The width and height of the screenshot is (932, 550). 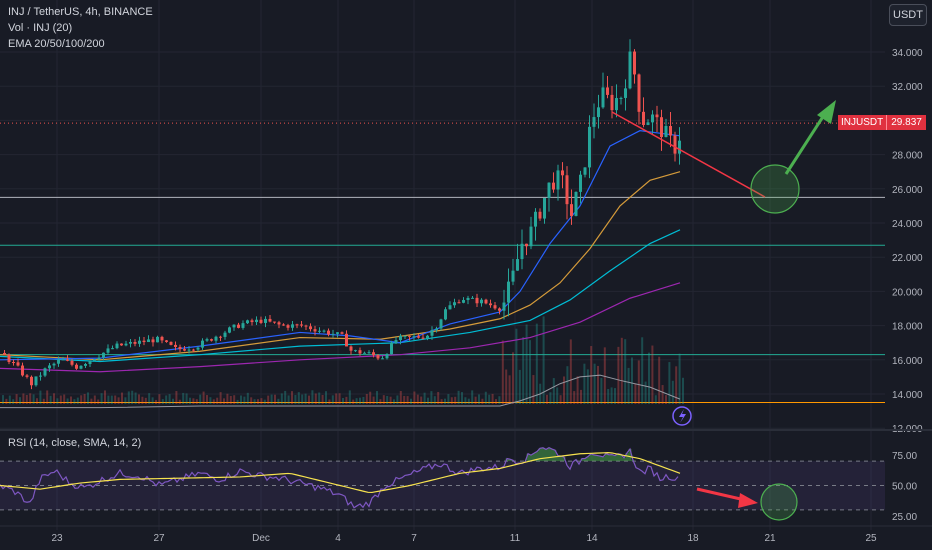 What do you see at coordinates (40, 28) in the screenshot?
I see `volume-legend: Vol · INJ (20)` at bounding box center [40, 28].